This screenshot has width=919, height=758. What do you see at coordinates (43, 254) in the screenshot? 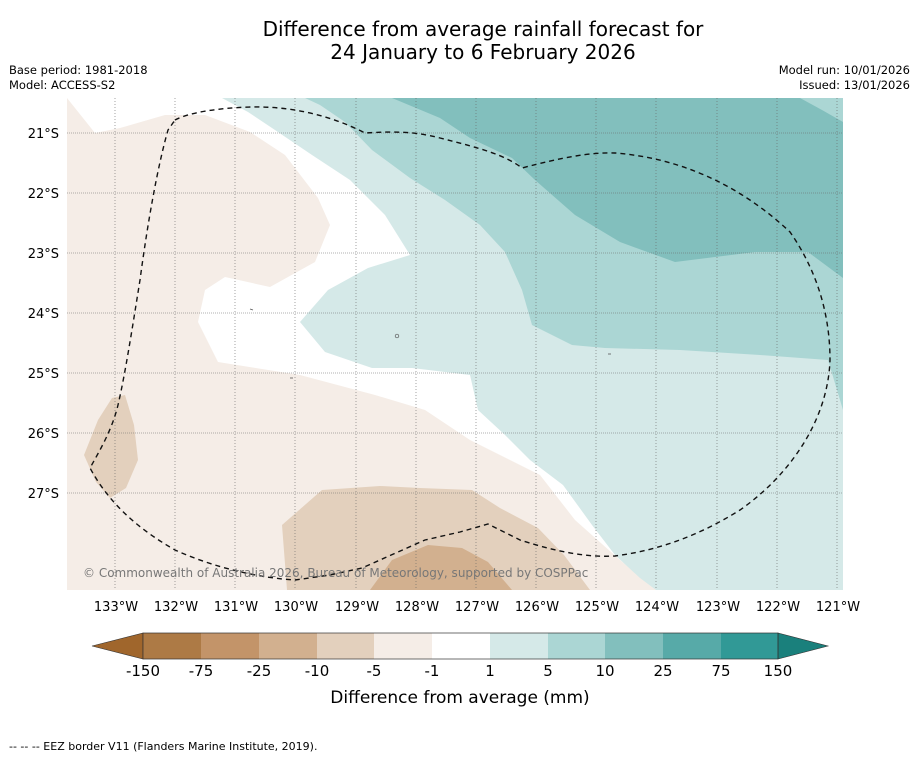
I see `lat-label: 23°S` at bounding box center [43, 254].